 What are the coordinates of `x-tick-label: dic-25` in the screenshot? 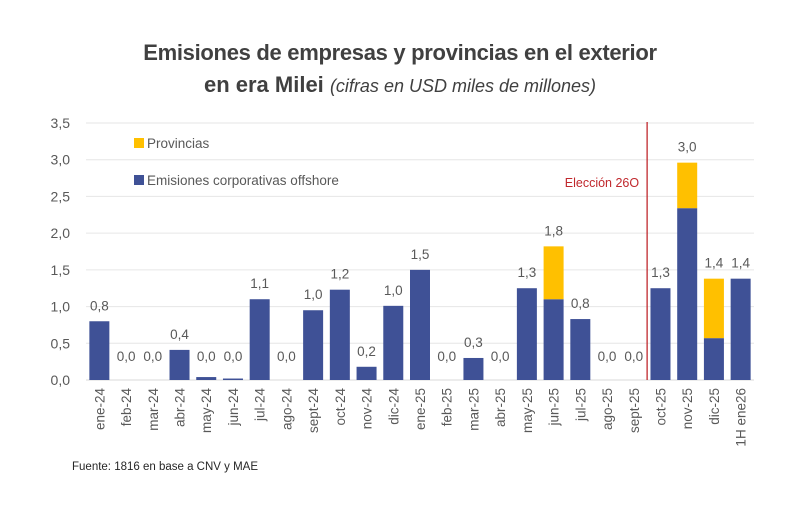 It's located at (714, 406).